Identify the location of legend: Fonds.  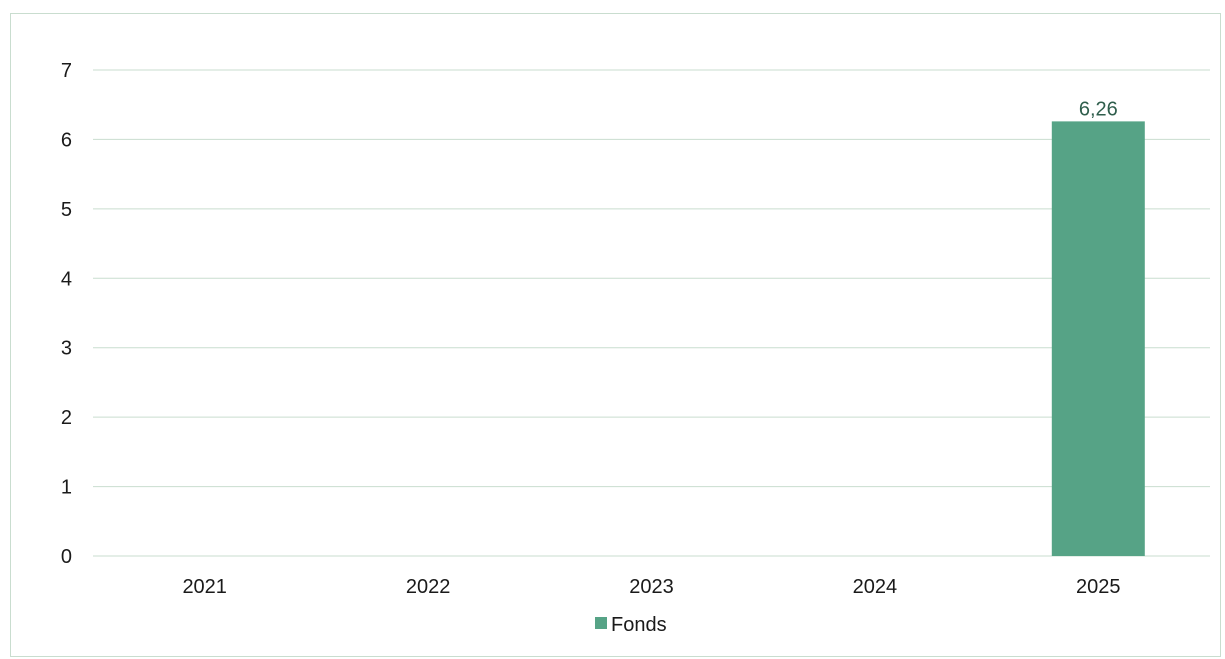
(631, 625).